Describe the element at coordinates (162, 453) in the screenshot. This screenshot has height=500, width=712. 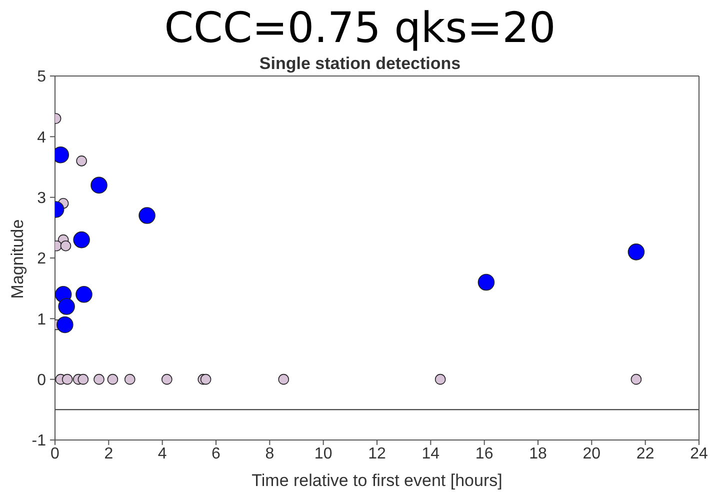
I see `x-tick-label: 4` at that location.